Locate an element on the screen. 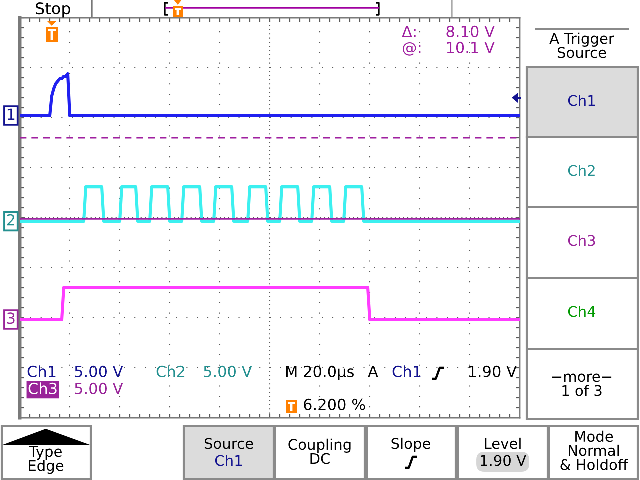 The image size is (640, 480). text: M 20.0µs is located at coordinates (320, 373).